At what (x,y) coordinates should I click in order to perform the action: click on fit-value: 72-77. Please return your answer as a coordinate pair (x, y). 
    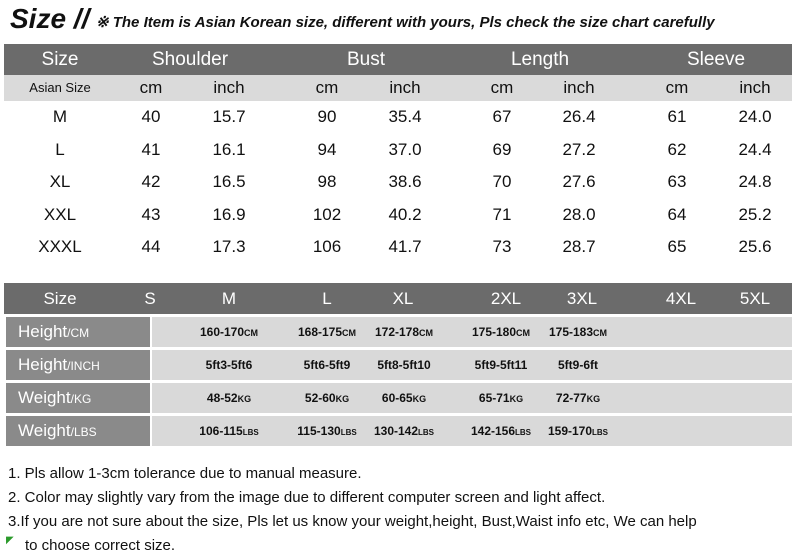
    Looking at the image, I should click on (571, 398).